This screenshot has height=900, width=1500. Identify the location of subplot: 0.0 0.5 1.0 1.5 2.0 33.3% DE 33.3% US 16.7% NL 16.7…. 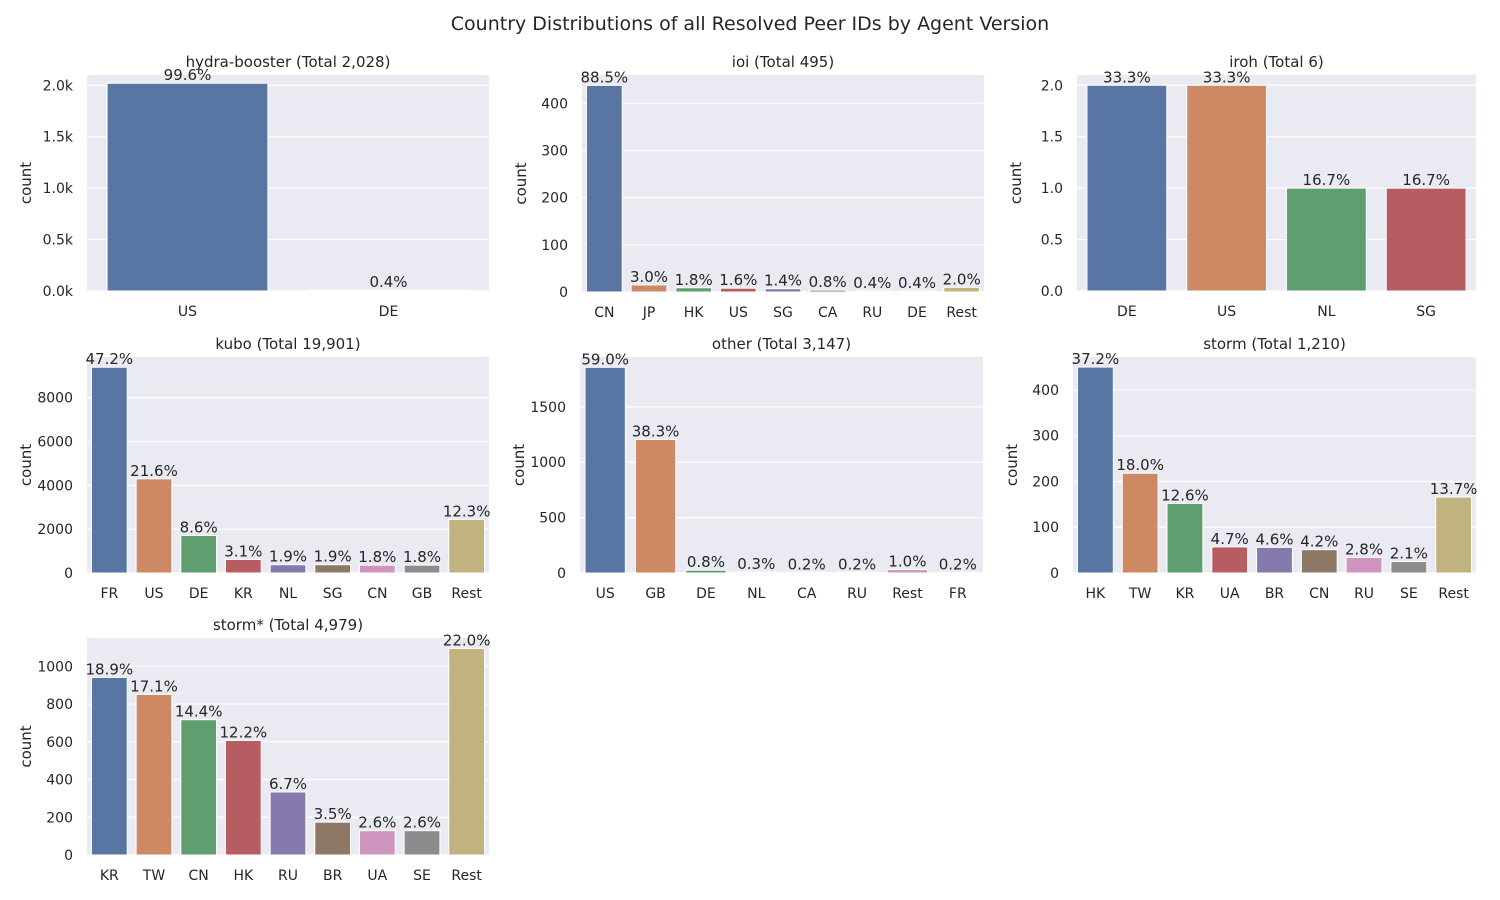
(1241, 186).